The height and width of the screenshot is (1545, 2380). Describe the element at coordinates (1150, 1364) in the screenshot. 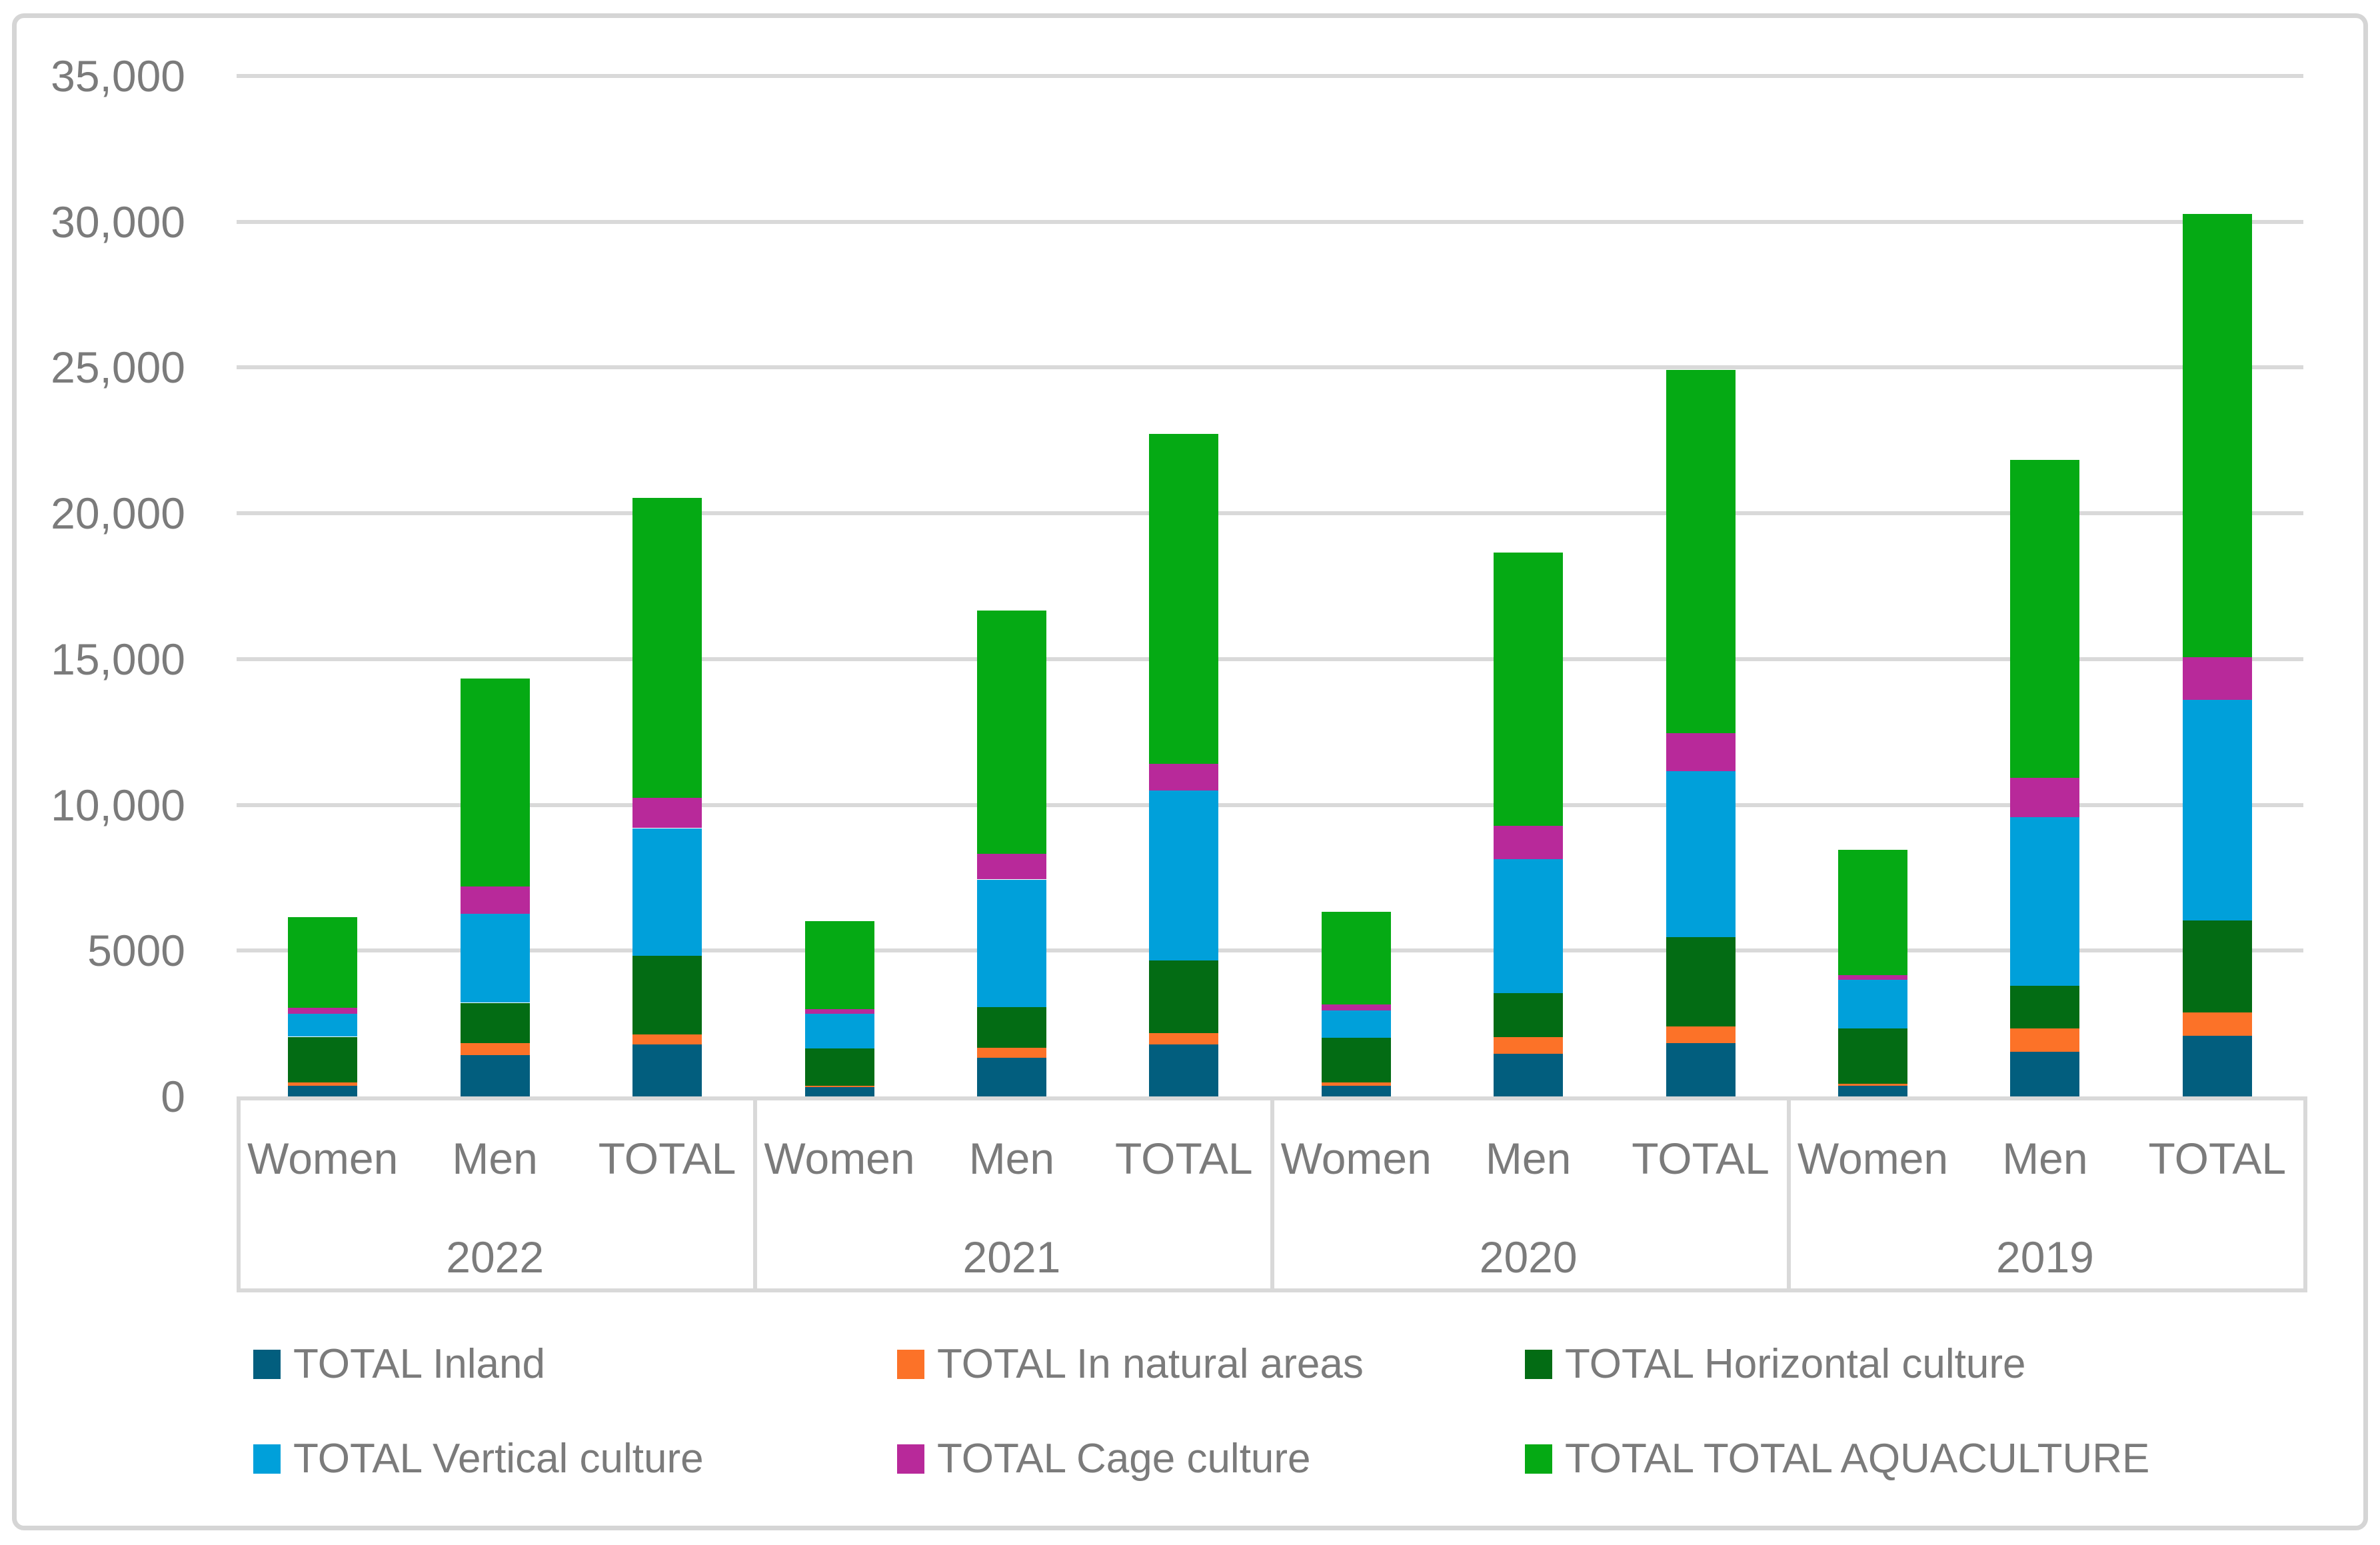

I see `legend-label: TOTAL In natural areas` at that location.